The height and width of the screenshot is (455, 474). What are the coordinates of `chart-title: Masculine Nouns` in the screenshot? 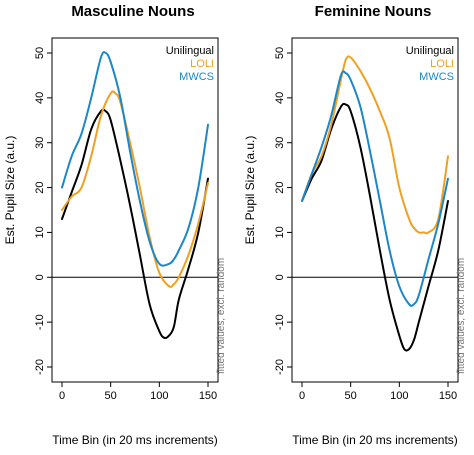 It's located at (132, 11).